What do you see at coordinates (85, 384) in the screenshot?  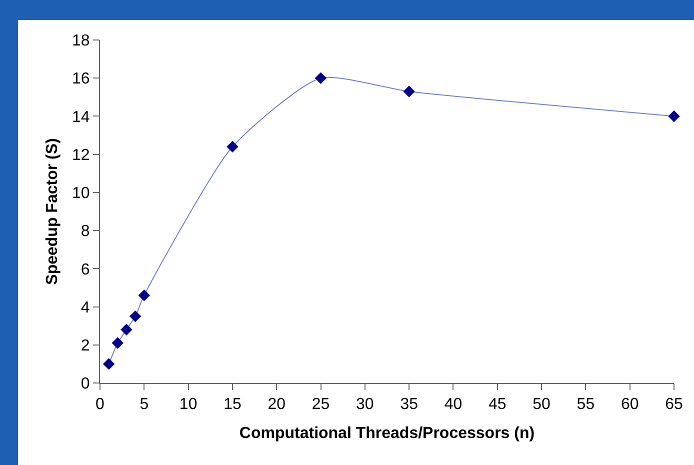 I see `y-tick-label: 0` at bounding box center [85, 384].